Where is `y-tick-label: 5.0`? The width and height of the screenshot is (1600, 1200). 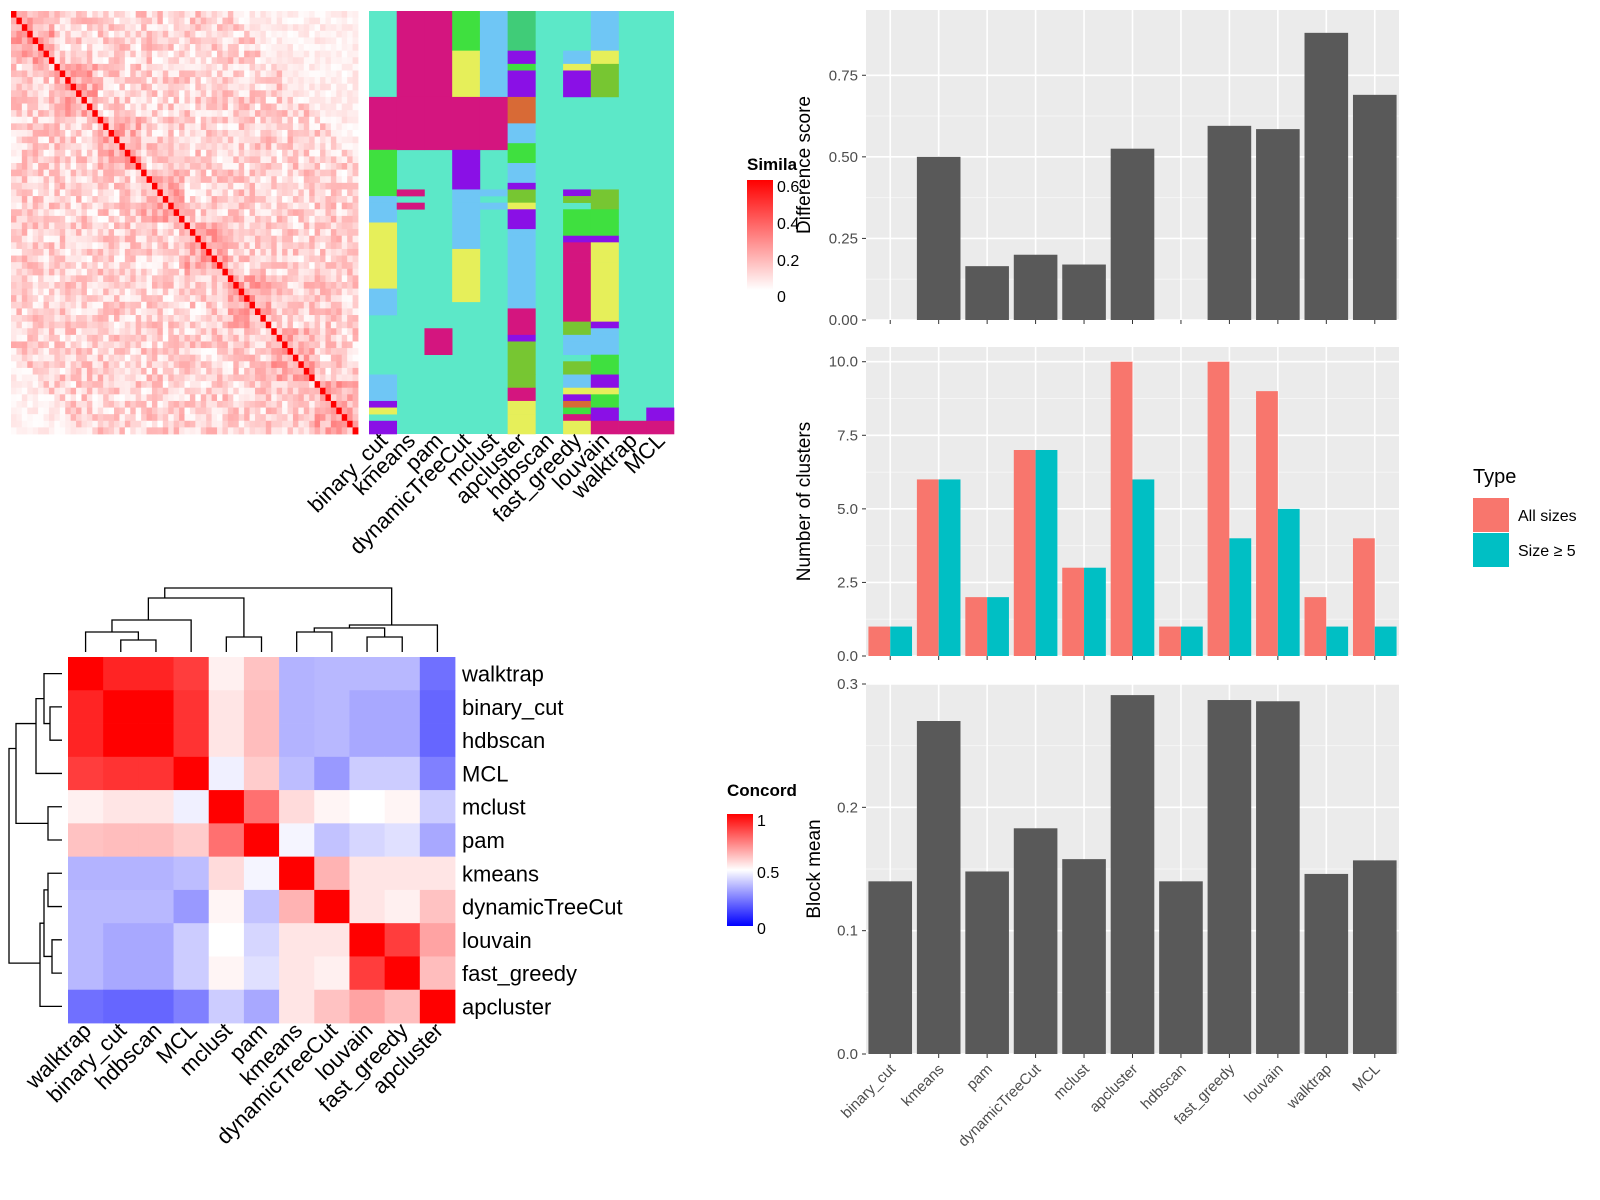
y-tick-label: 5.0 is located at coordinates (847, 509).